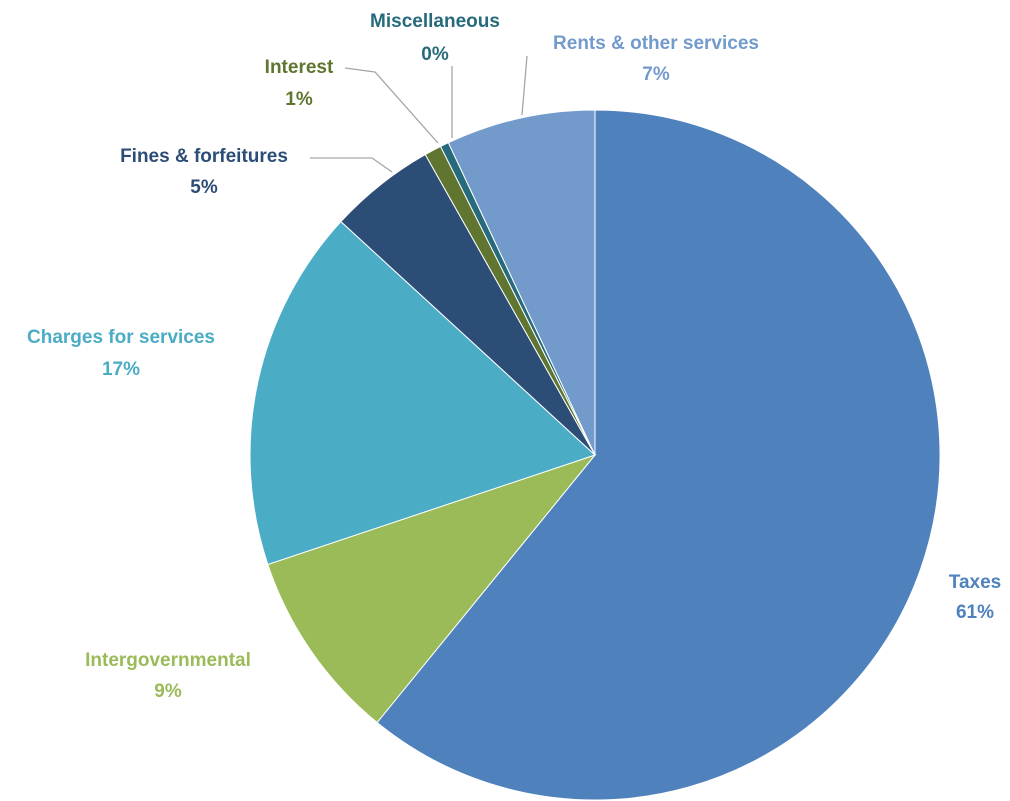 This screenshot has width=1010, height=801. I want to click on slice-value: 1%, so click(299, 99).